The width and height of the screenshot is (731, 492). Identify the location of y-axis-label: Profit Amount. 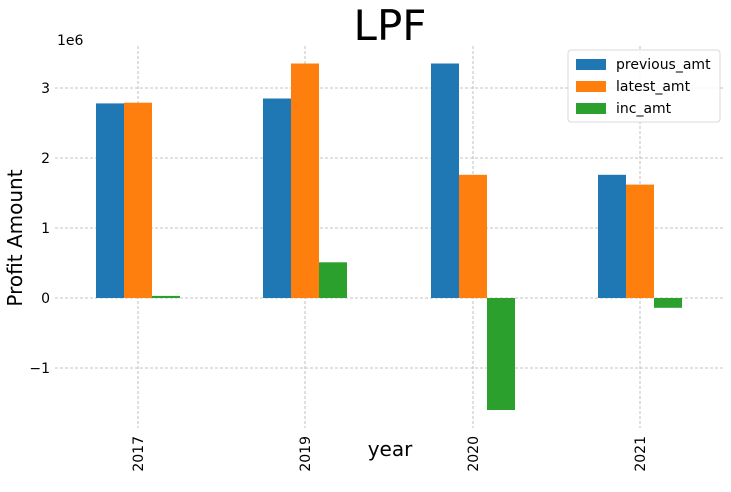
(15, 237).